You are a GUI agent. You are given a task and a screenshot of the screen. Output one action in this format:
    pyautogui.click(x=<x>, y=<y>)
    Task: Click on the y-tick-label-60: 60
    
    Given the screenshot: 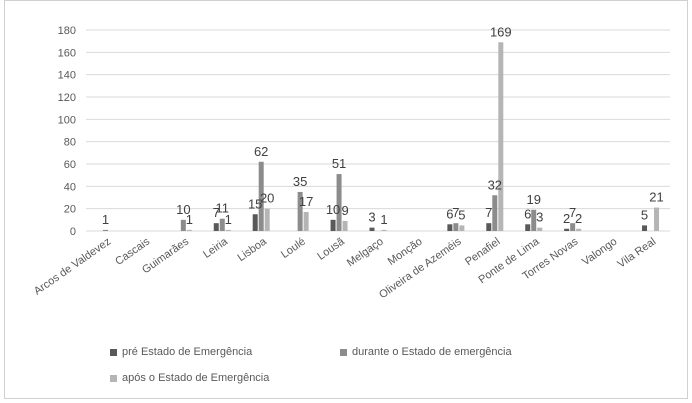 What is the action you would take?
    pyautogui.click(x=70, y=165)
    